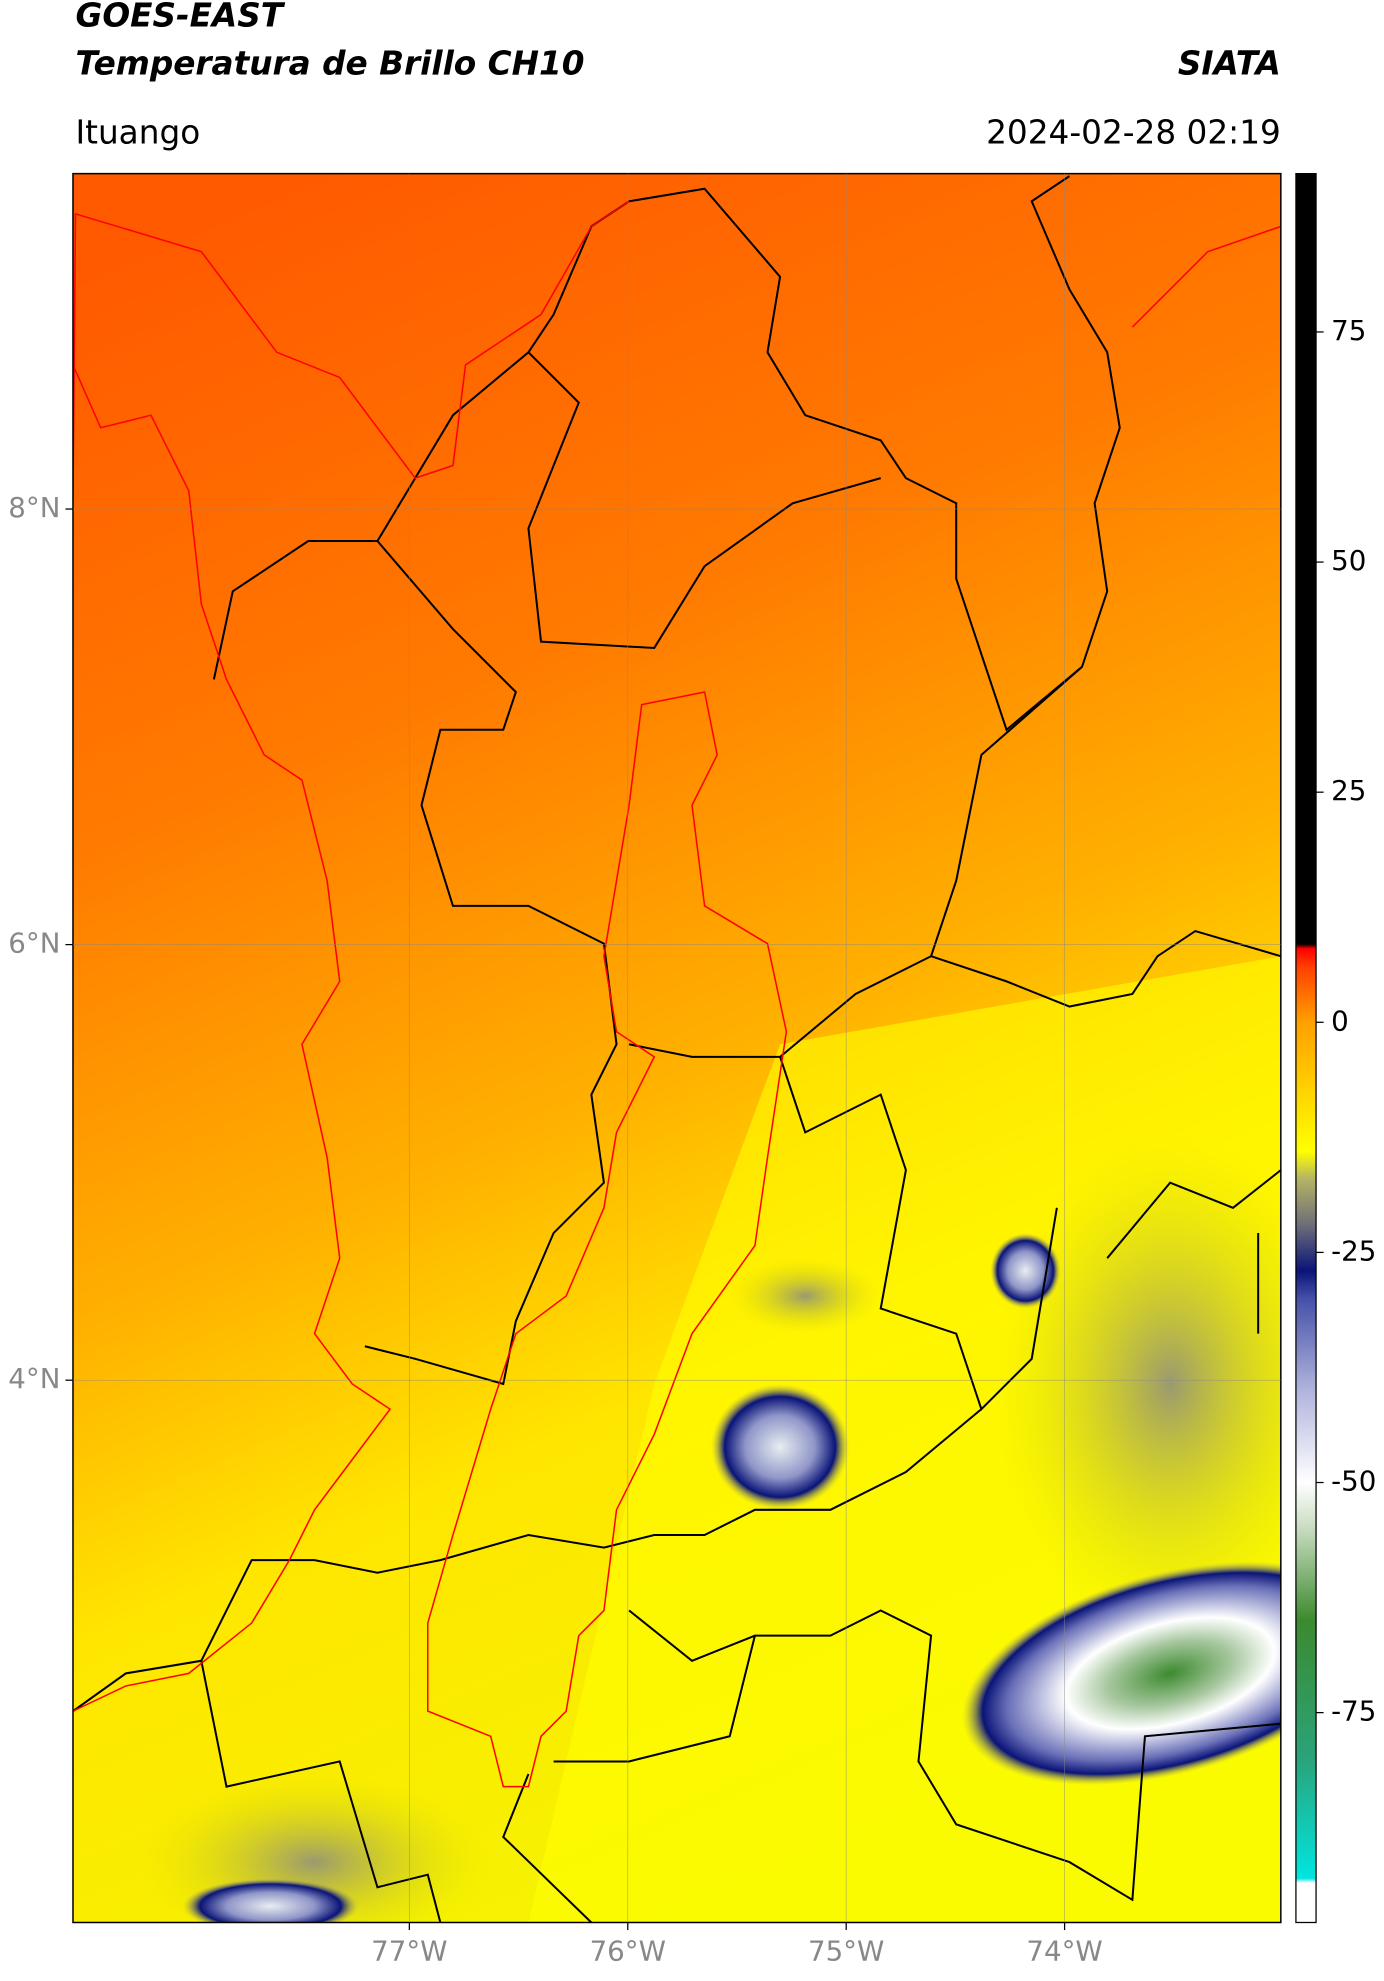 The width and height of the screenshot is (1384, 1981). I want to click on y-tick-label: 4°N, so click(34, 1378).